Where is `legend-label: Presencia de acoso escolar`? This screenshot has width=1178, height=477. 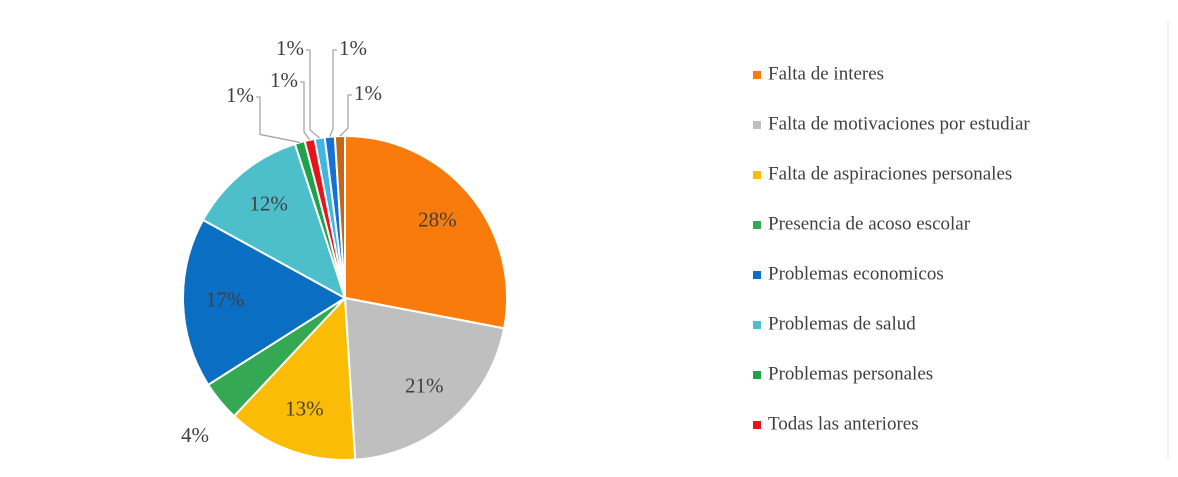 legend-label: Presencia de acoso escolar is located at coordinates (869, 223).